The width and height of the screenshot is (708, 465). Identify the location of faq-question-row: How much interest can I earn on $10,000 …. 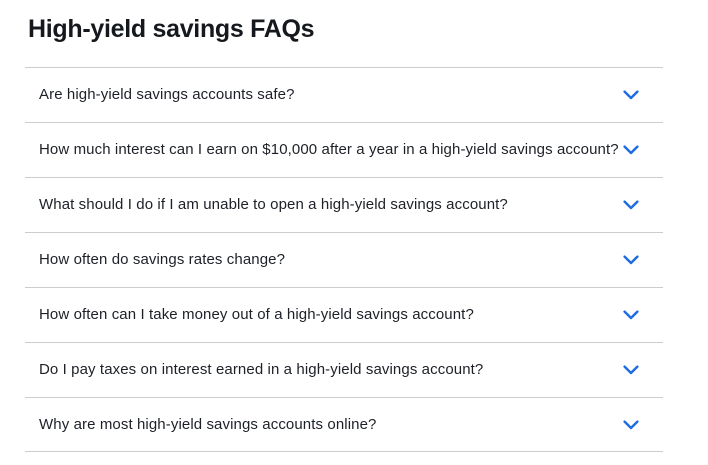
(344, 149).